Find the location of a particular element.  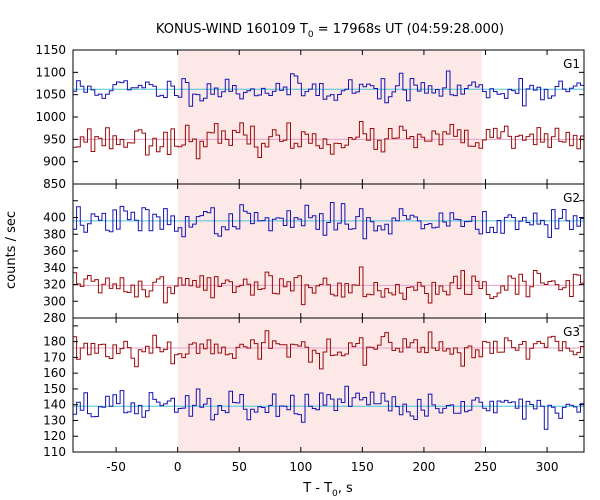

y-tick-label: 120 is located at coordinates (54, 436).